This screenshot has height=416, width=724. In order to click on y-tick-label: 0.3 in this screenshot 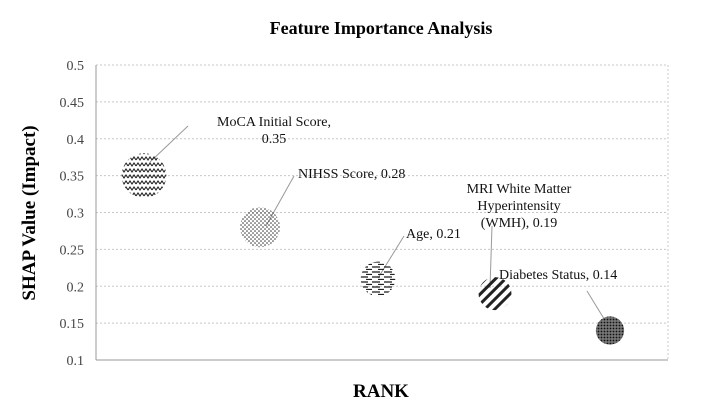, I will do `click(76, 214)`.